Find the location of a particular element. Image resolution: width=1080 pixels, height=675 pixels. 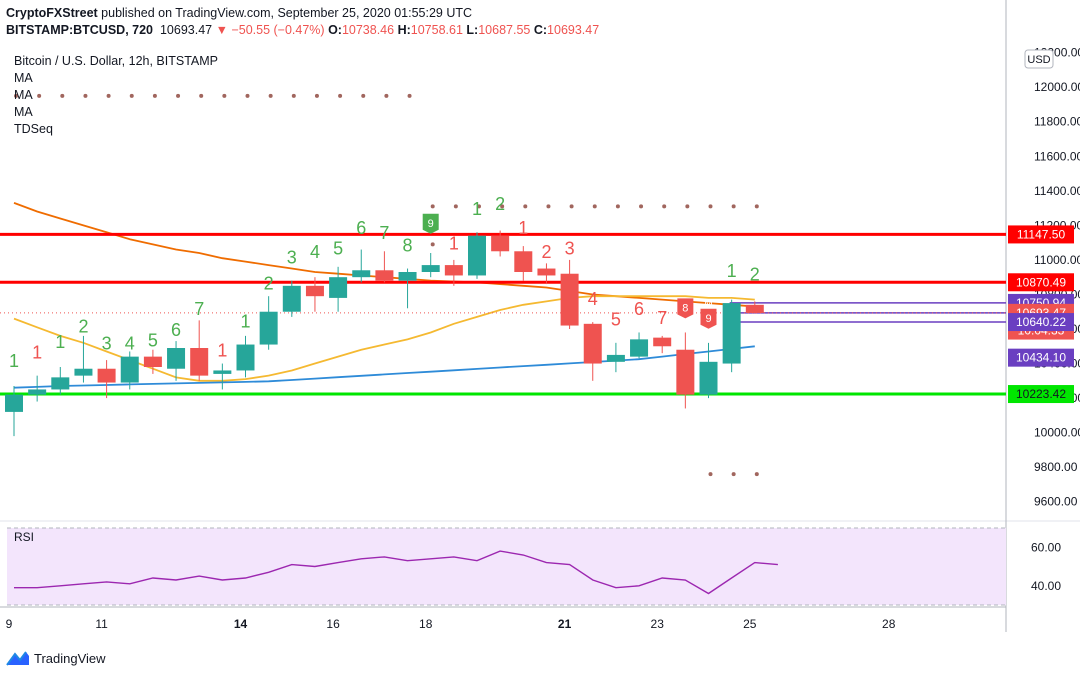

rsi-band is located at coordinates (506, 566).